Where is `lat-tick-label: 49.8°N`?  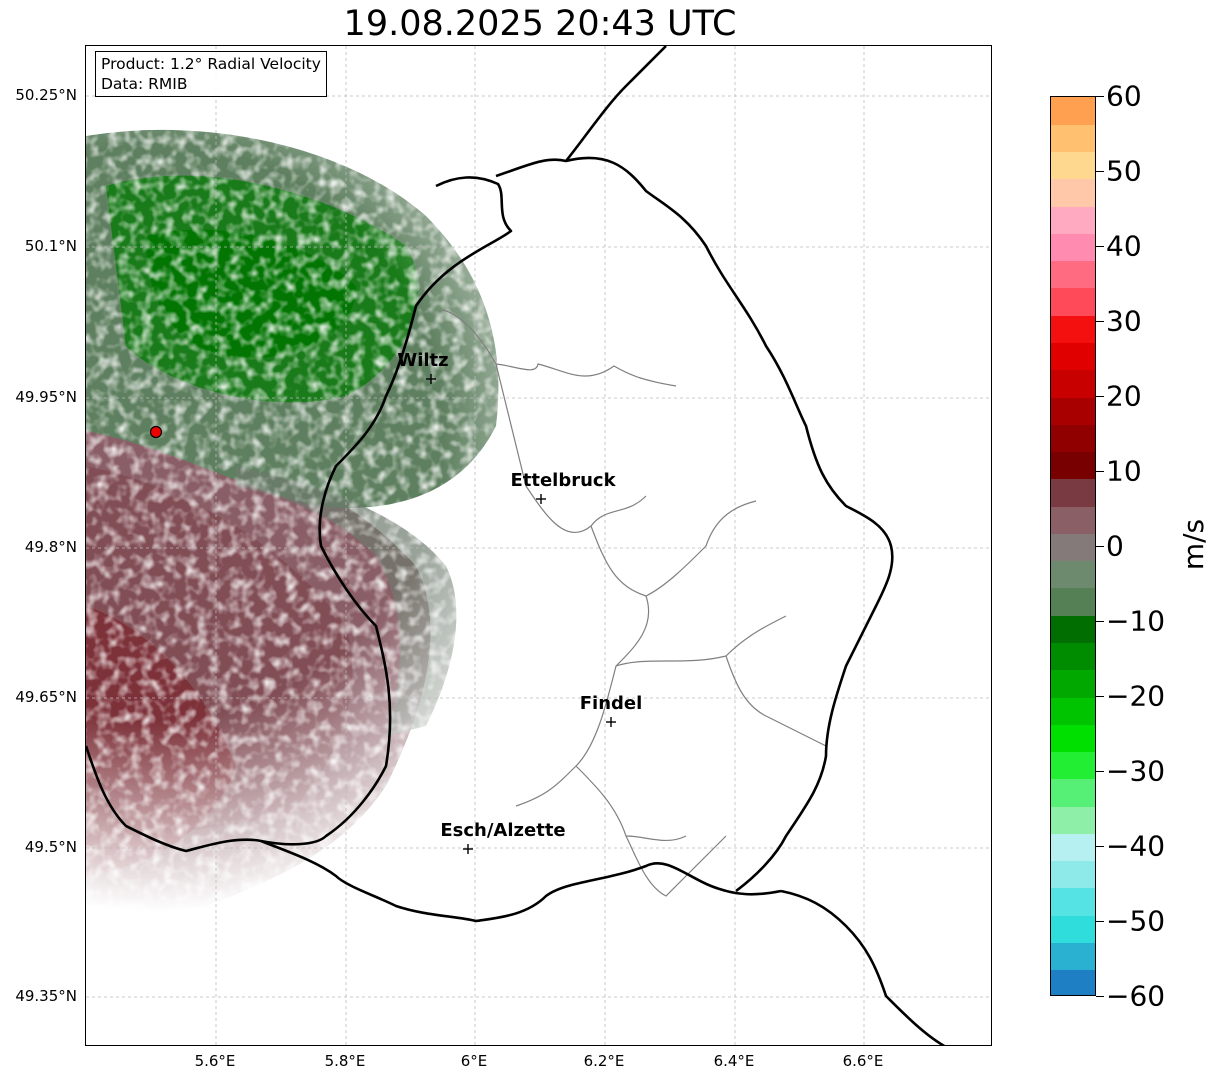
lat-tick-label: 49.8°N is located at coordinates (50, 547).